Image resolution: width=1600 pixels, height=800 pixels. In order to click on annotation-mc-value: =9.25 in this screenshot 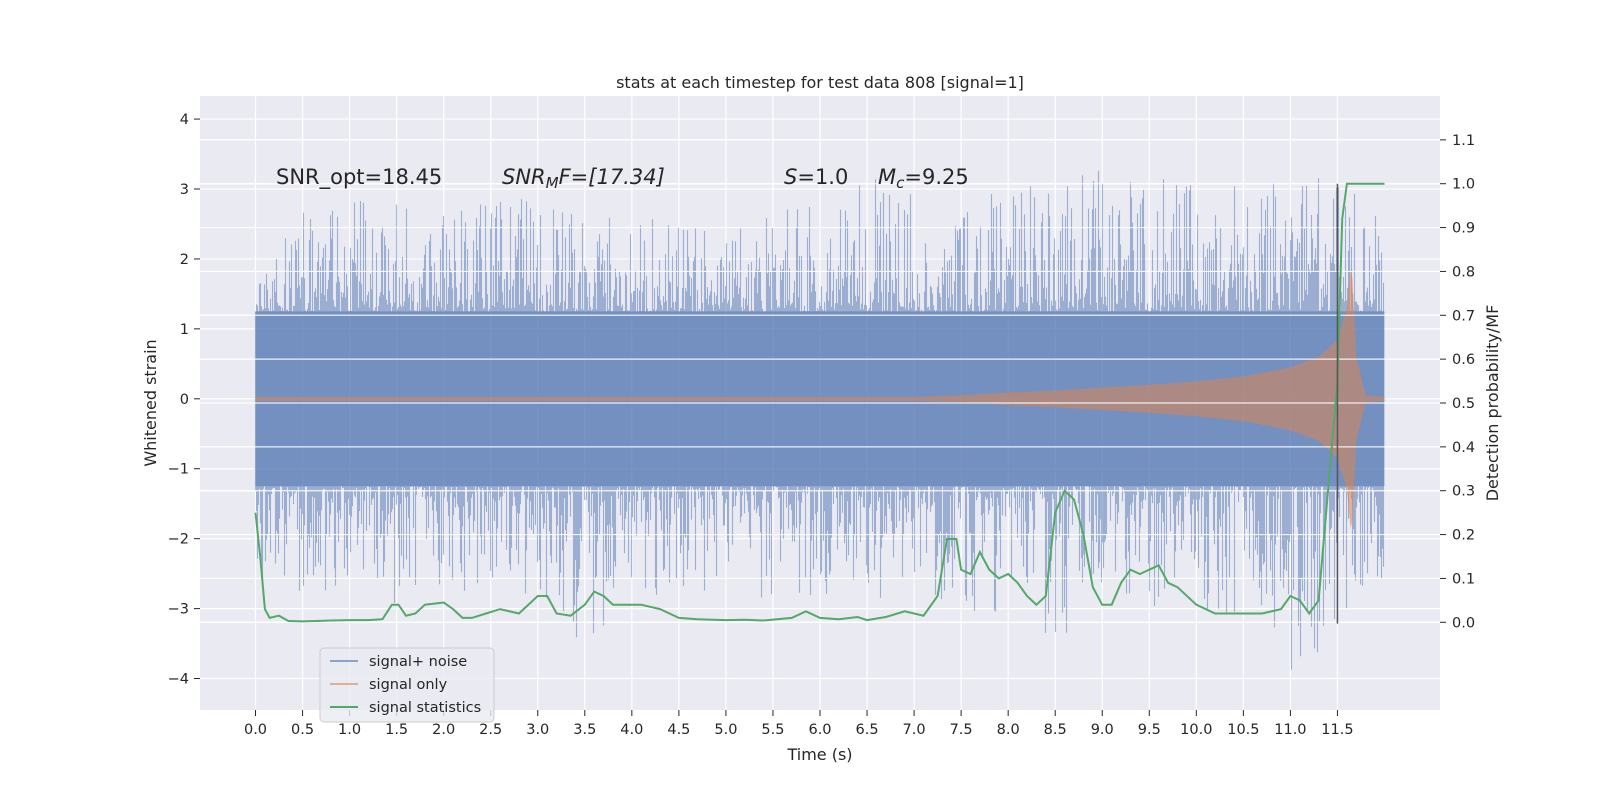, I will do `click(936, 177)`.